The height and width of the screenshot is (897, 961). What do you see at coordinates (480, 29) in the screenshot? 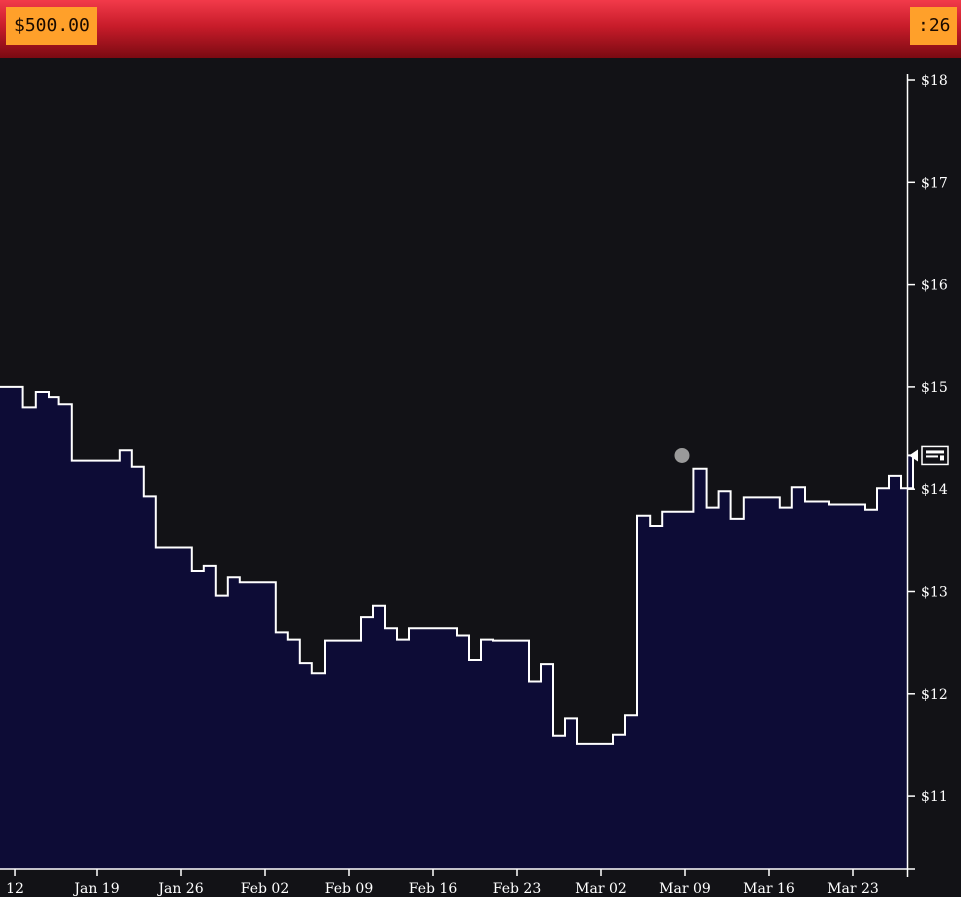
I see `top-bar: $500.00 :26` at bounding box center [480, 29].